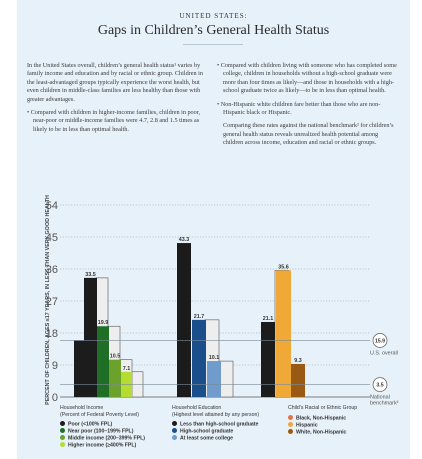 This screenshot has height=459, width=422. I want to click on legend-item-some-college: At least some college, so click(228, 438).